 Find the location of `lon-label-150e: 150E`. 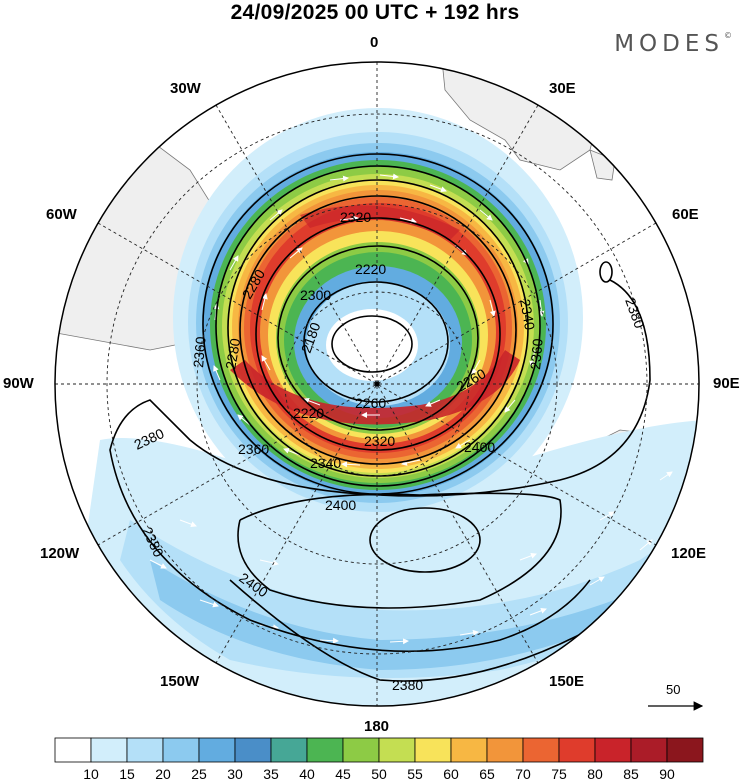

lon-label-150e: 150E is located at coordinates (567, 681).